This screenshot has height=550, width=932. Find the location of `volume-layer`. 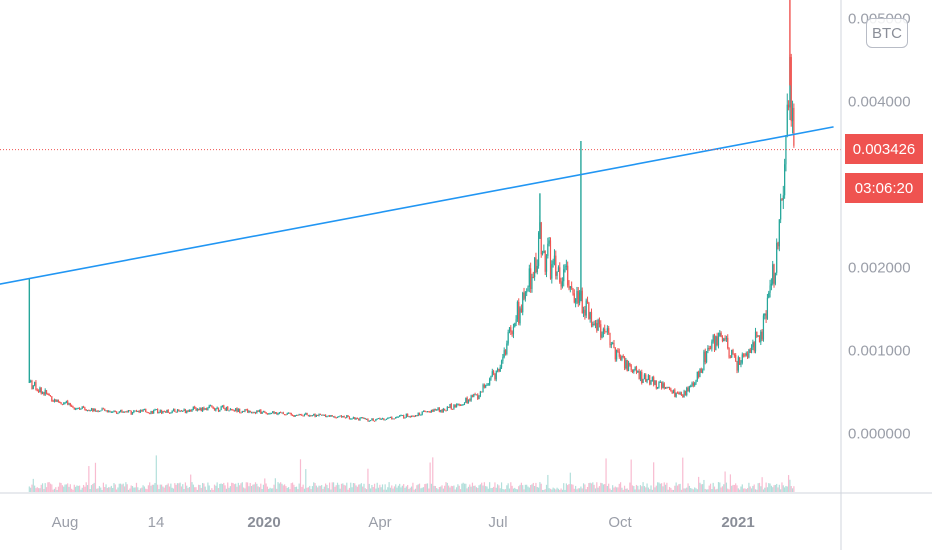

volume-layer is located at coordinates (411, 473).